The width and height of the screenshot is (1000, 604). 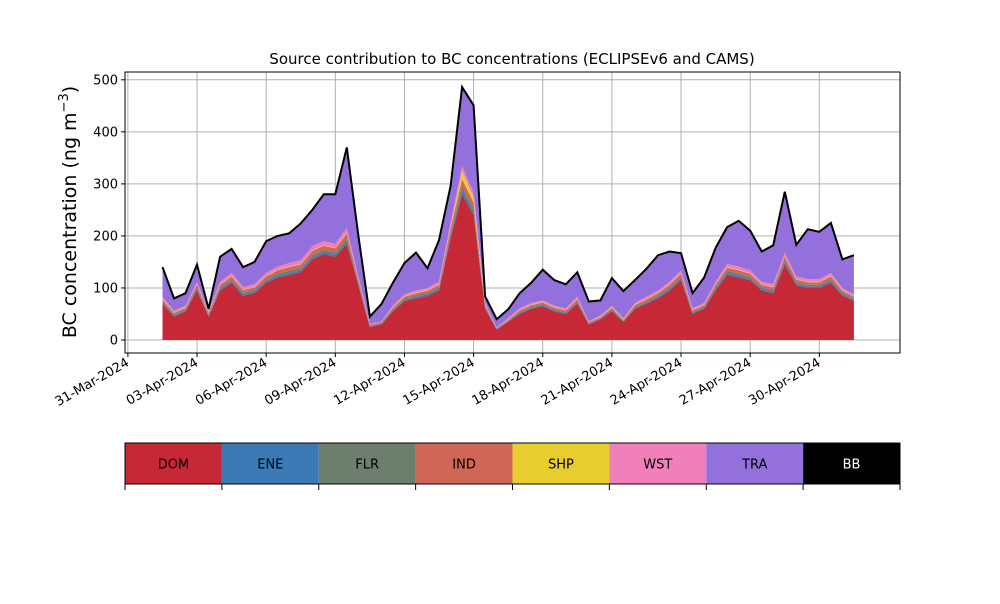 What do you see at coordinates (105, 236) in the screenshot?
I see `y-tick-label: 200` at bounding box center [105, 236].